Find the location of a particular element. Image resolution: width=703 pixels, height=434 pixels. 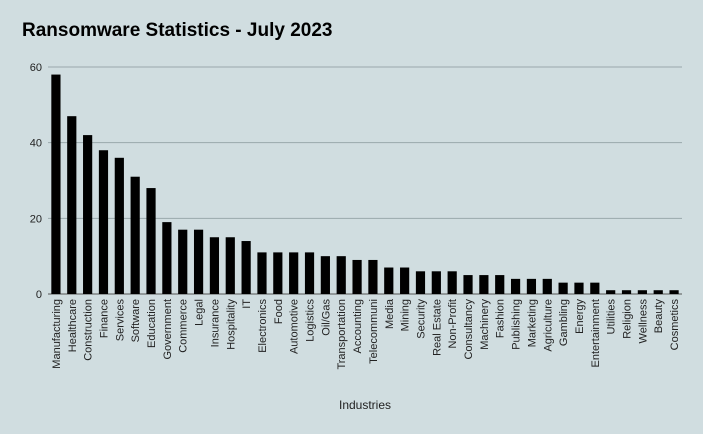

x-axis-title: Industries is located at coordinates (365, 405).